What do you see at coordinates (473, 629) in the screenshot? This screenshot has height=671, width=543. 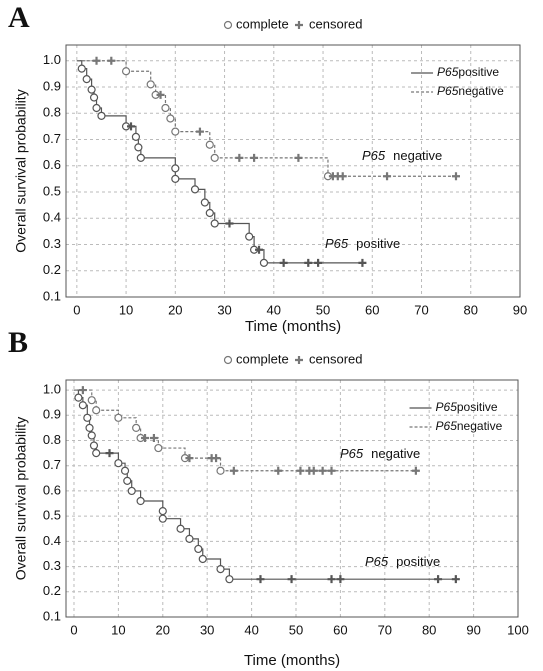 I see `x-tick-label: 90` at bounding box center [473, 629].